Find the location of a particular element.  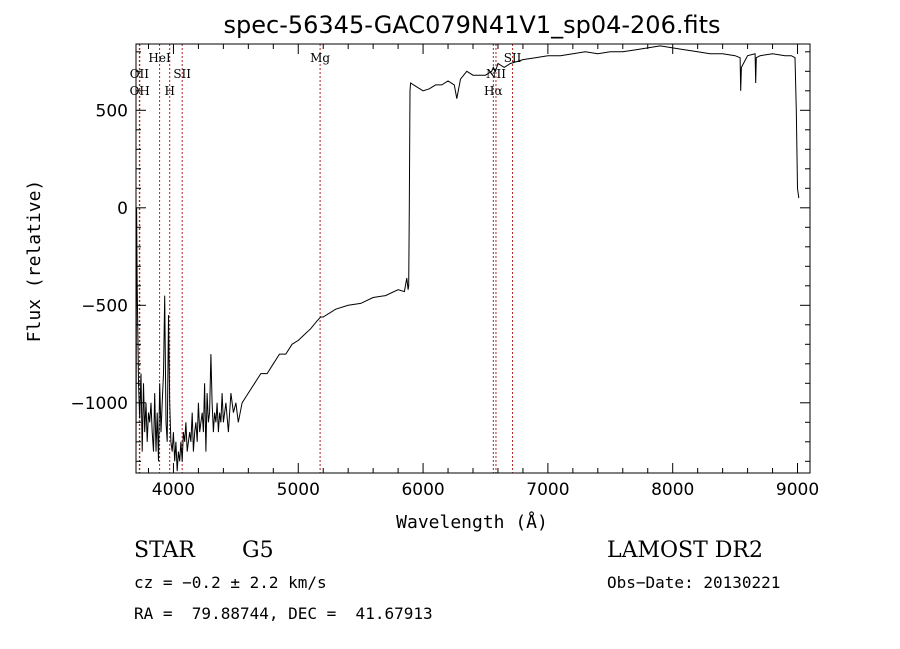

spectral-line-label: Hα is located at coordinates (493, 91).